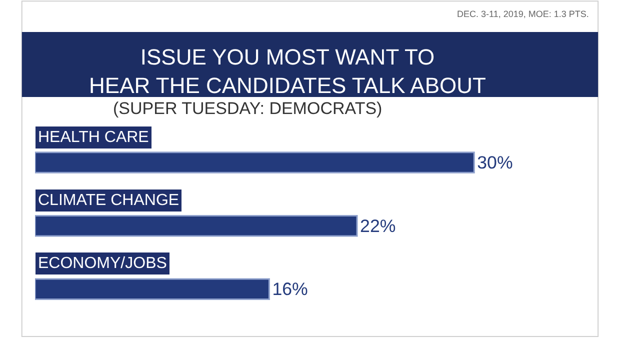 The width and height of the screenshot is (620, 349). I want to click on data-label: 22%, so click(378, 226).